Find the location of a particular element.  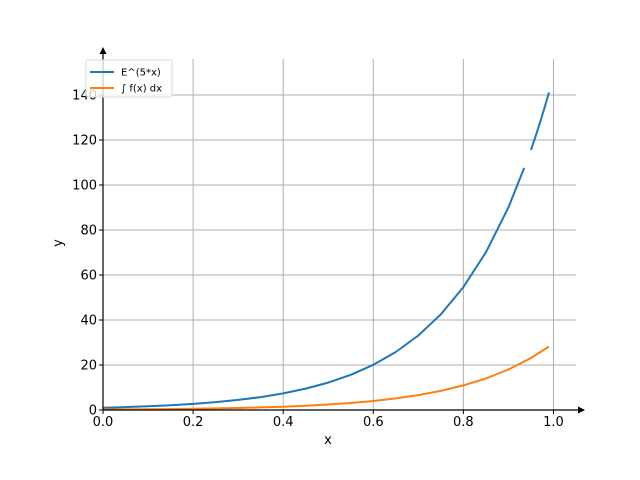

x-tick-label: 0.6 is located at coordinates (373, 422).